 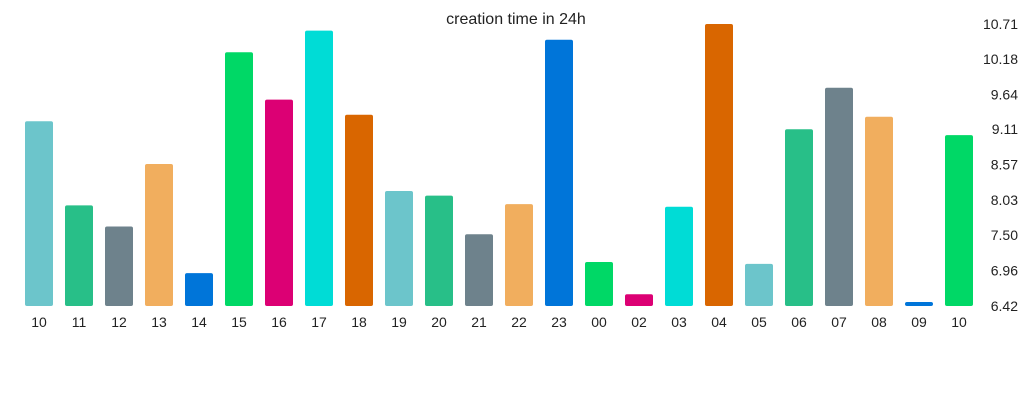 I want to click on y-tick-labels: 10.71 10.18 9.64 9.11 8.57 8.03 7.50 6.96 6.42, so click(x=1000, y=165).